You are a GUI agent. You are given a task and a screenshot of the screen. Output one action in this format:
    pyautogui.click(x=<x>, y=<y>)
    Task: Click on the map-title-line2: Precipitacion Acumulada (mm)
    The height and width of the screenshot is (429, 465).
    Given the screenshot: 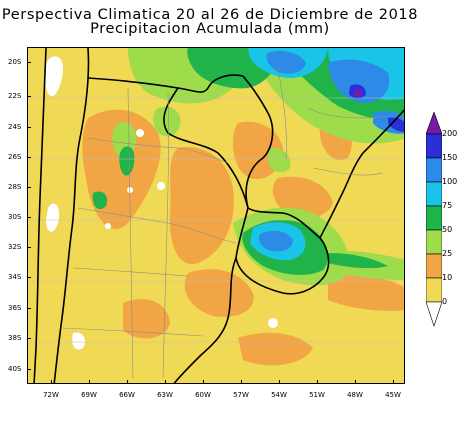 What is the action you would take?
    pyautogui.click(x=210, y=29)
    